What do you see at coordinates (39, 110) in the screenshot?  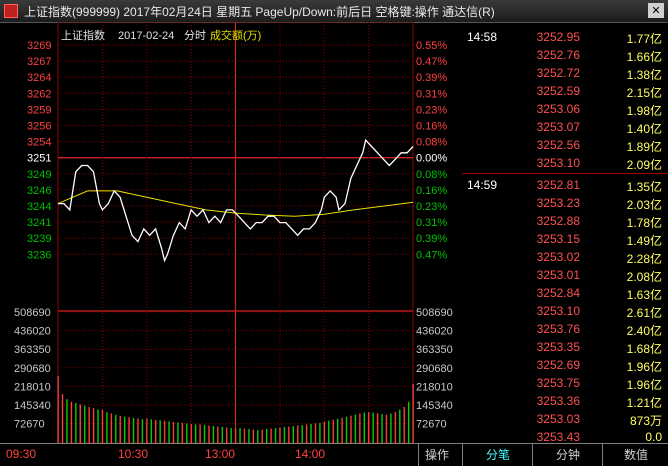 I see `price-tick-label: 3259` at bounding box center [39, 110].